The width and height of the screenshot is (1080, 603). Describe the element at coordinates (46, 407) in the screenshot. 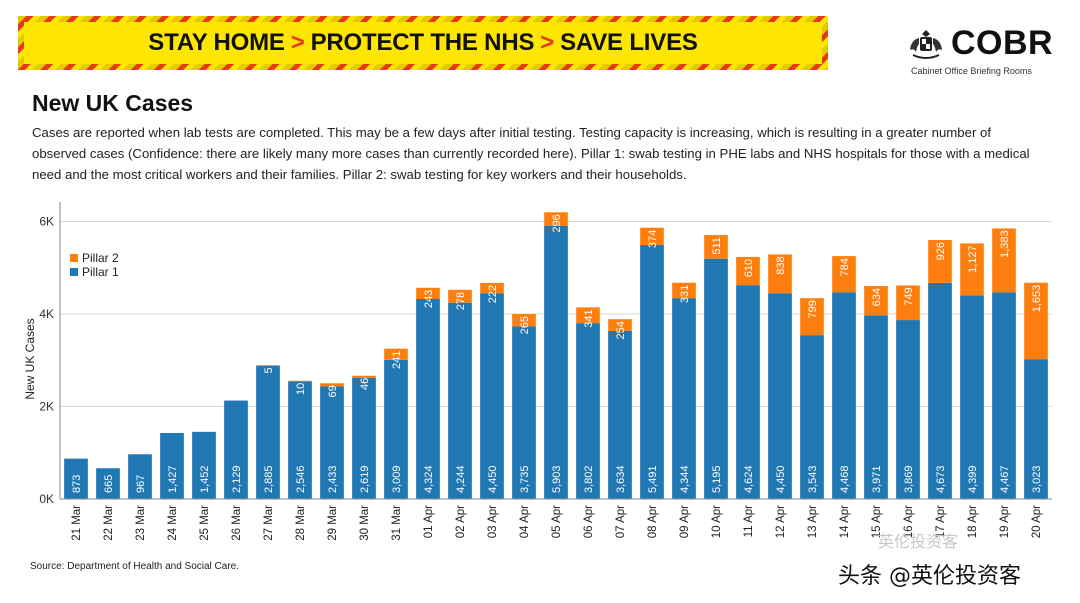

I see `y-tick-label: 2K` at that location.